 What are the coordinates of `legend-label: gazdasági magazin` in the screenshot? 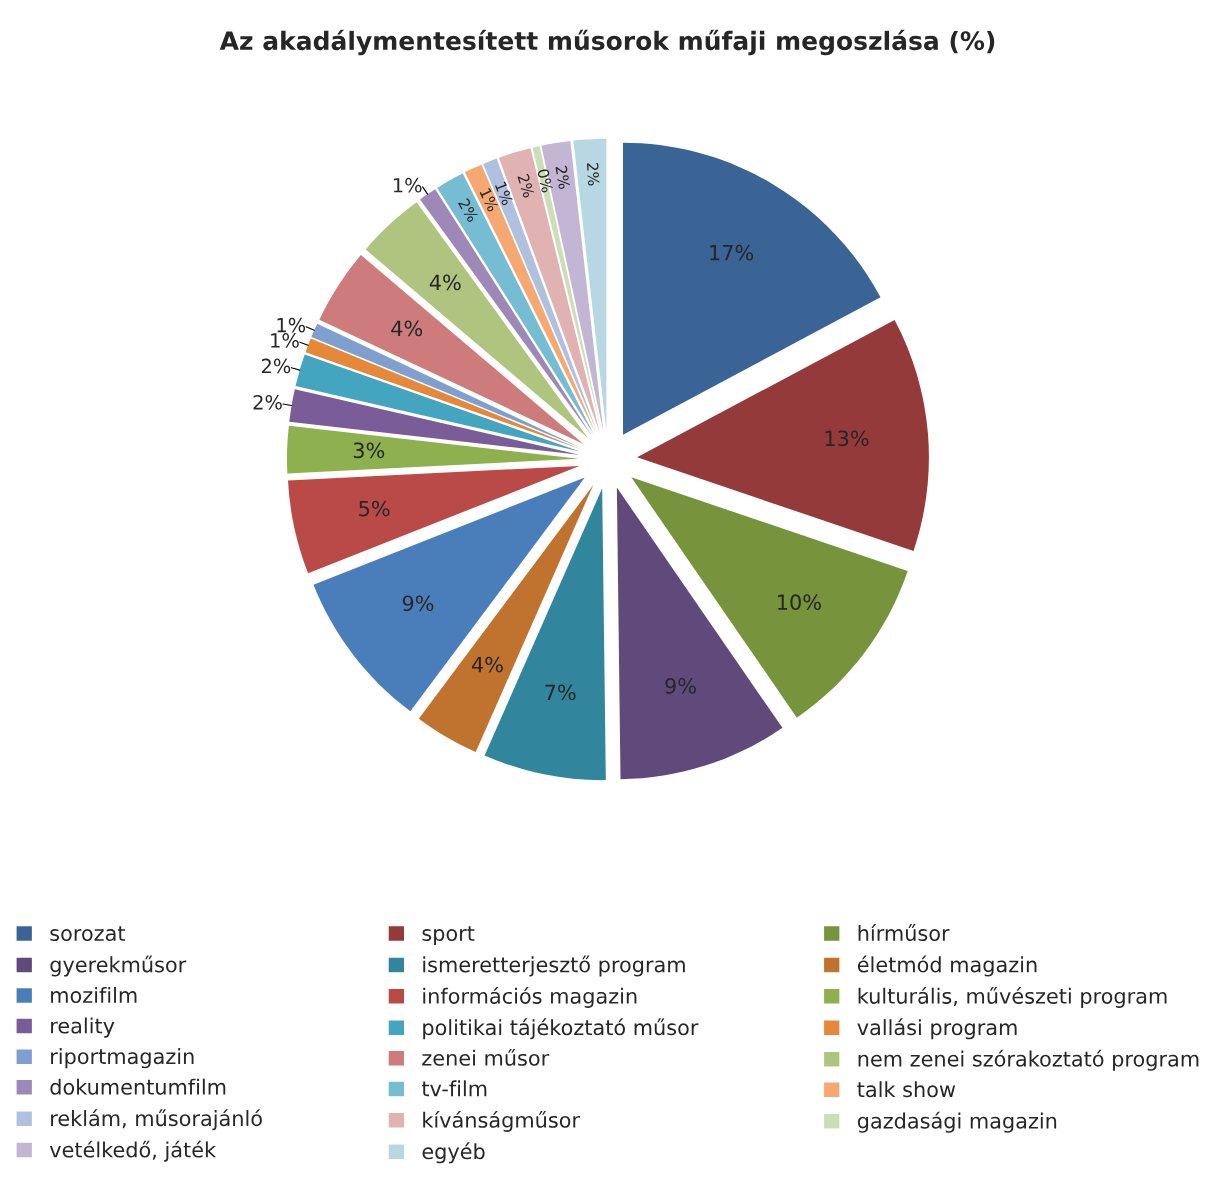 It's located at (957, 1122).